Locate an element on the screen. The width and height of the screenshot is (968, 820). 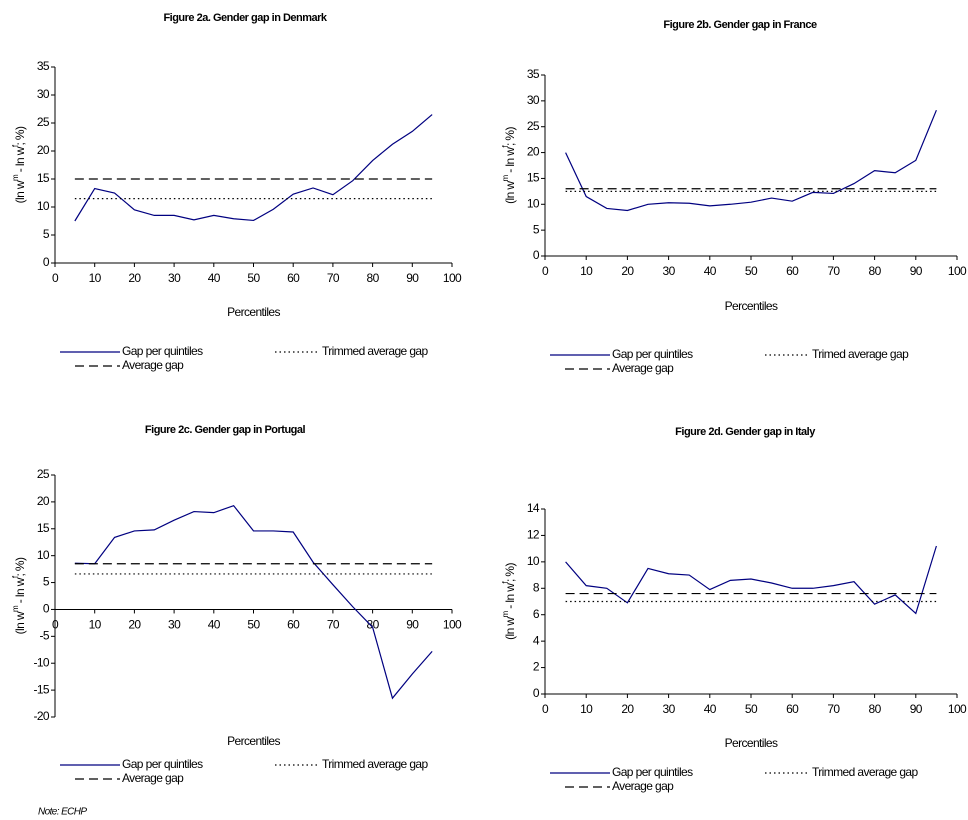
y-tick-label: -20 is located at coordinates (41, 716).